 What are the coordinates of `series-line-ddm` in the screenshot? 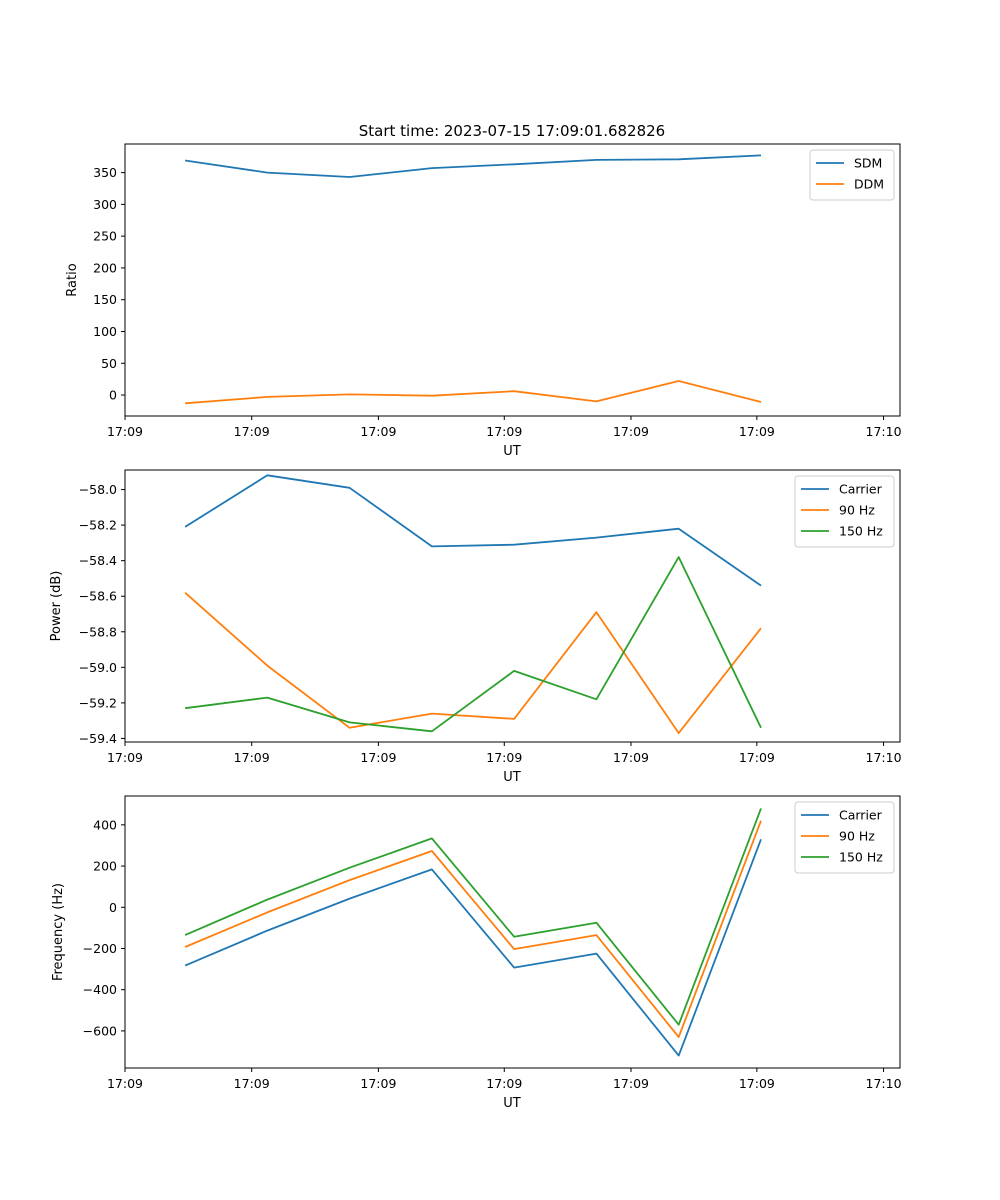 It's located at (473, 392).